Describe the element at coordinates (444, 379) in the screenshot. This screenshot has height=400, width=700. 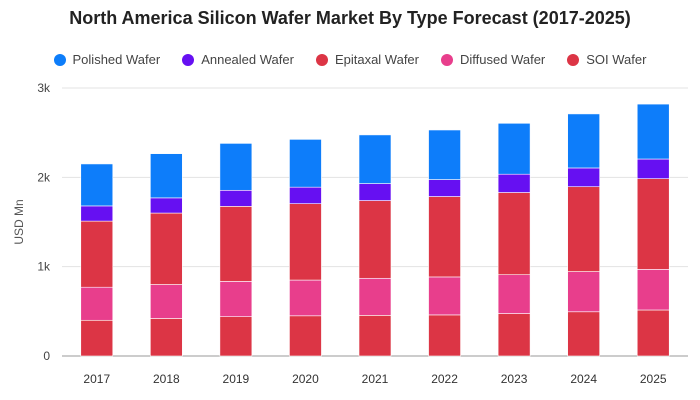
I see `x-tick-label: 2022` at that location.